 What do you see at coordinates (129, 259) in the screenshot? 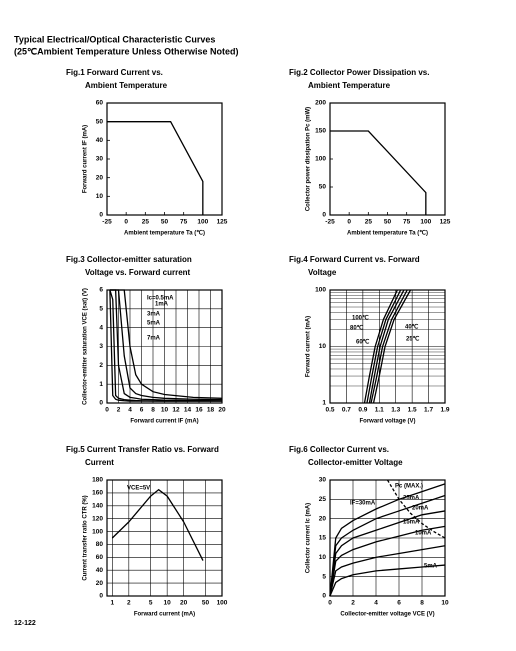
I see `chart-title: Fig.3 Collector-emitter saturation` at bounding box center [129, 259].